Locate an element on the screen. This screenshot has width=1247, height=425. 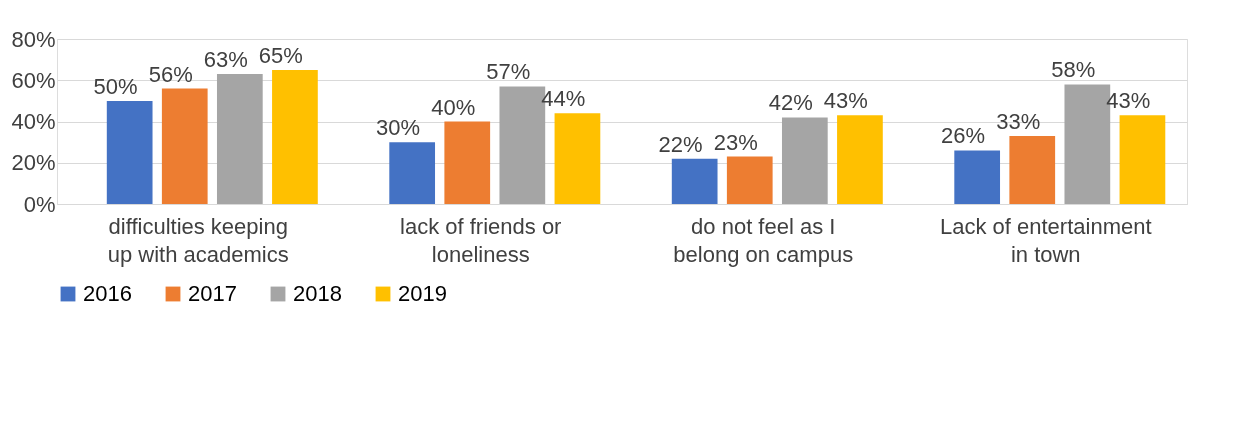
x-tick-label: lack of friends or loneliness is located at coordinates (481, 240).